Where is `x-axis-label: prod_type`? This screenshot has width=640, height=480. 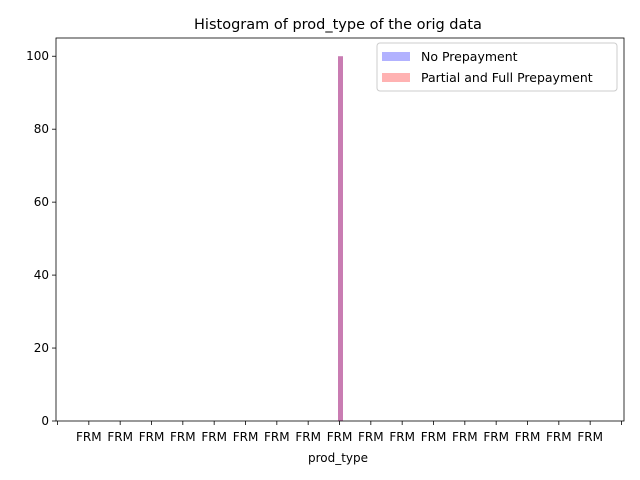
x-axis-label: prod_type is located at coordinates (338, 458).